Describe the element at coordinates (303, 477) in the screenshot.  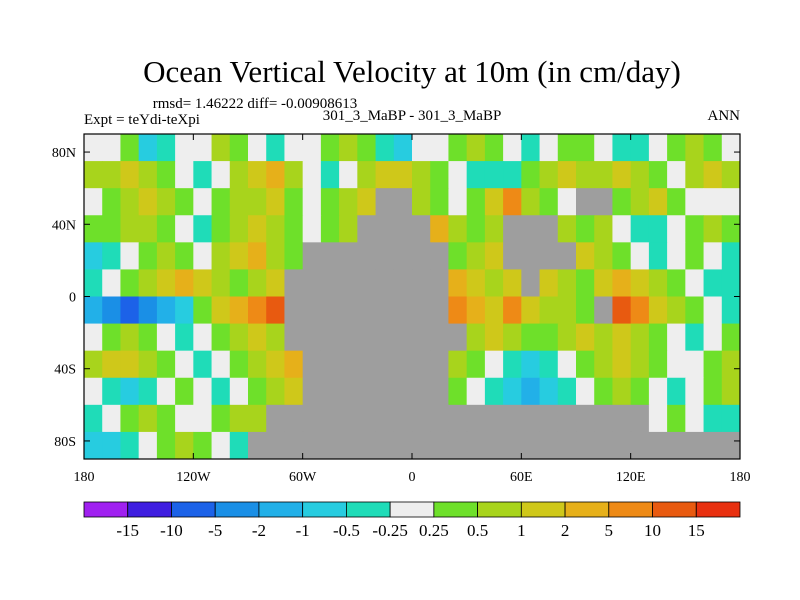
I see `x-tick-label: 60W` at that location.